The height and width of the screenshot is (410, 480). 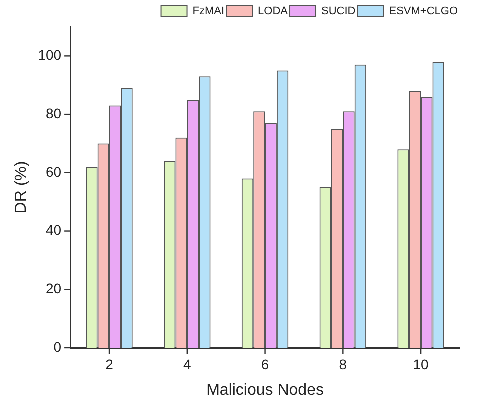 I want to click on y-axis-title: DR (%), so click(x=21, y=187).